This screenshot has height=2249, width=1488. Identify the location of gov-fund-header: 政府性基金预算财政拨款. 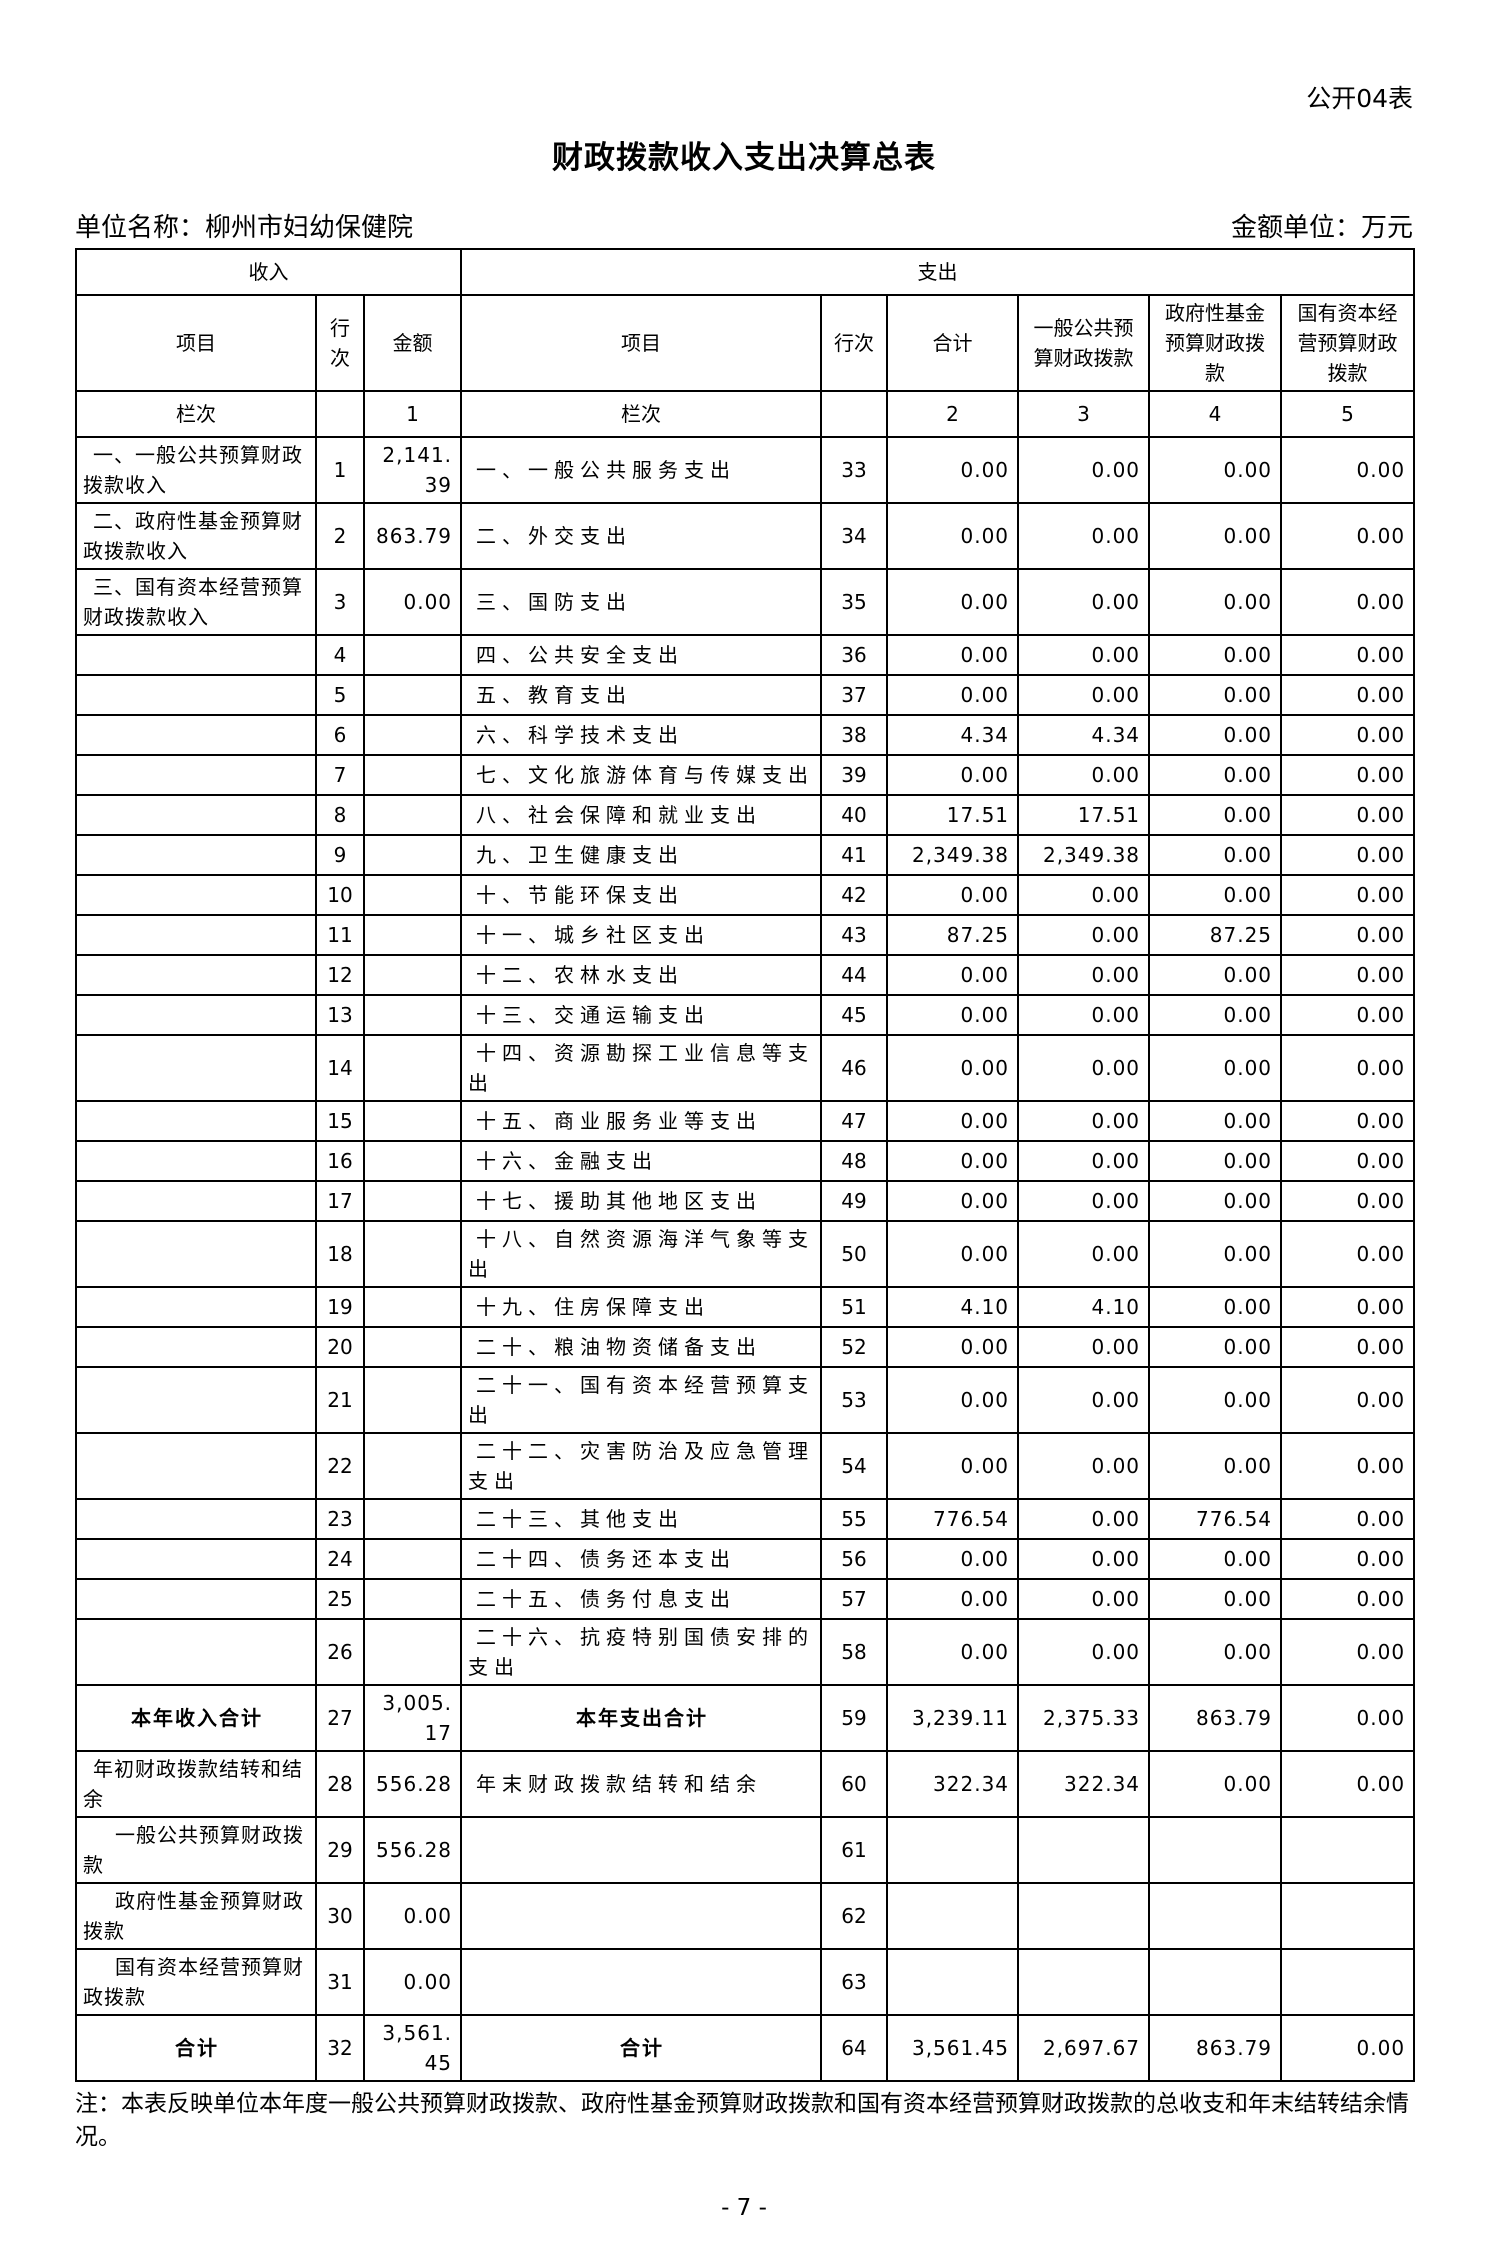
(1215, 343).